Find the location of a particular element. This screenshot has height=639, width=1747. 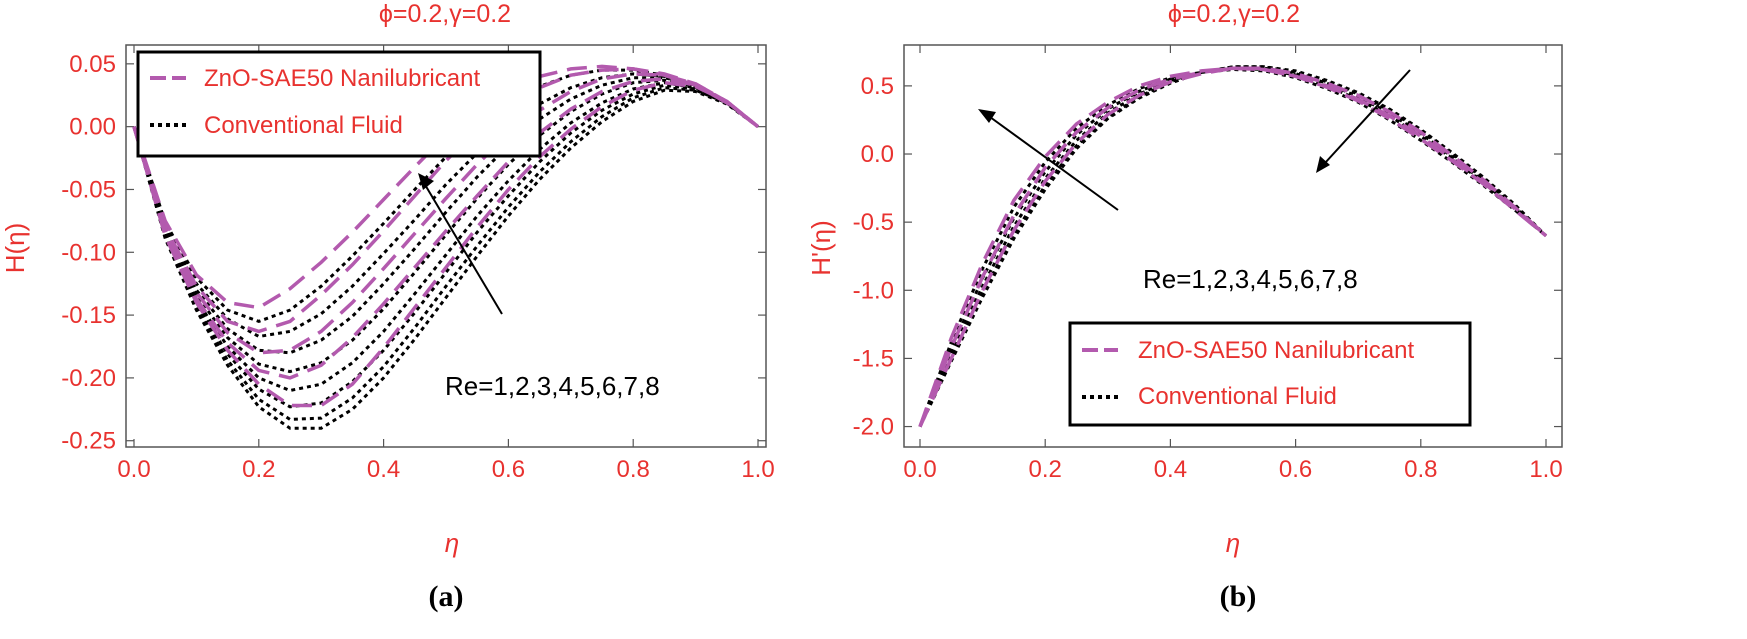

panel-a-x-axis-label: η is located at coordinates (452, 543).